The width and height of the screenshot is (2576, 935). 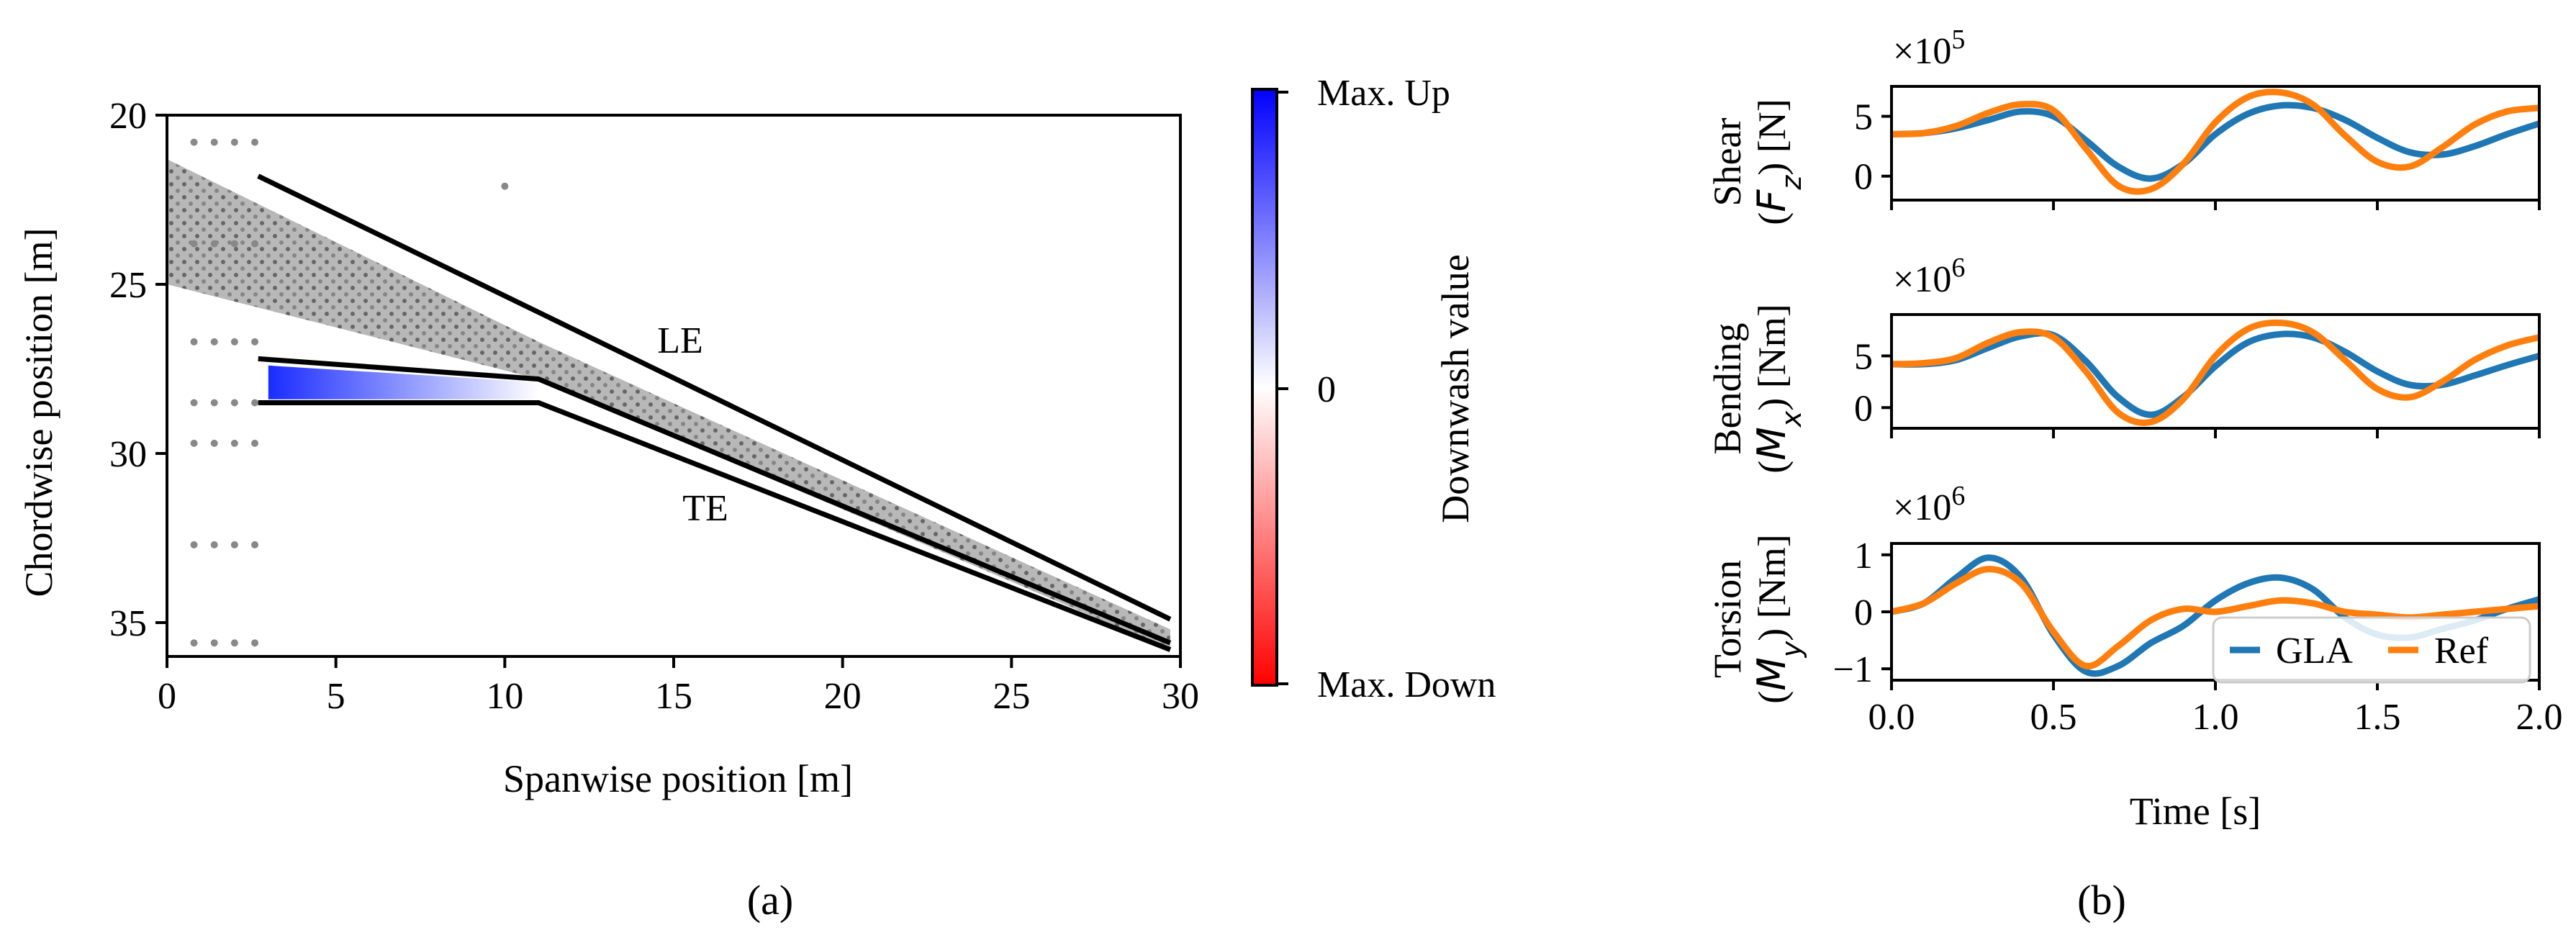 I want to click on downwash-shaded-region, so click(x=403, y=382).